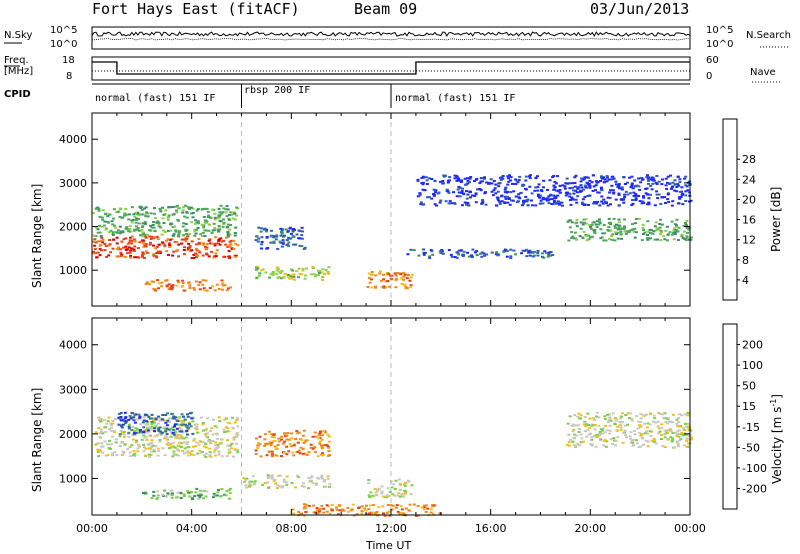  Describe the element at coordinates (391, 68) in the screenshot. I see `freq-trace` at that location.